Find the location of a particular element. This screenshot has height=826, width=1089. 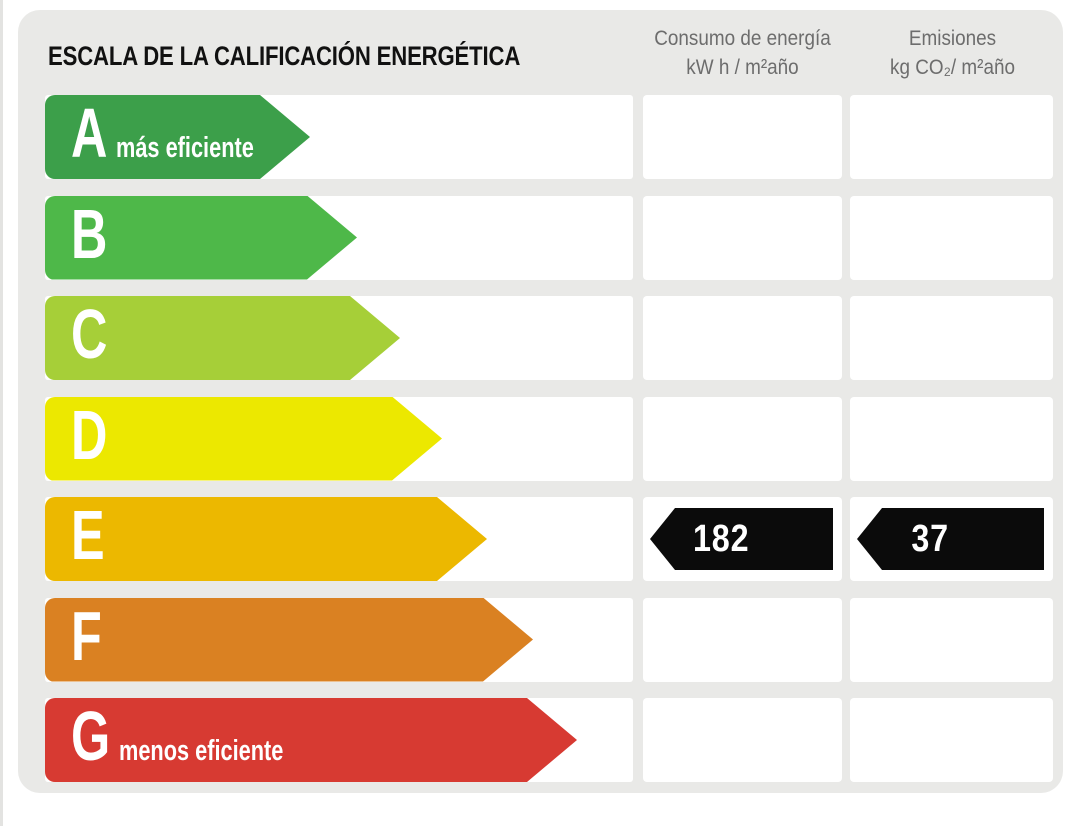

emissions-cell-g is located at coordinates (951, 740).